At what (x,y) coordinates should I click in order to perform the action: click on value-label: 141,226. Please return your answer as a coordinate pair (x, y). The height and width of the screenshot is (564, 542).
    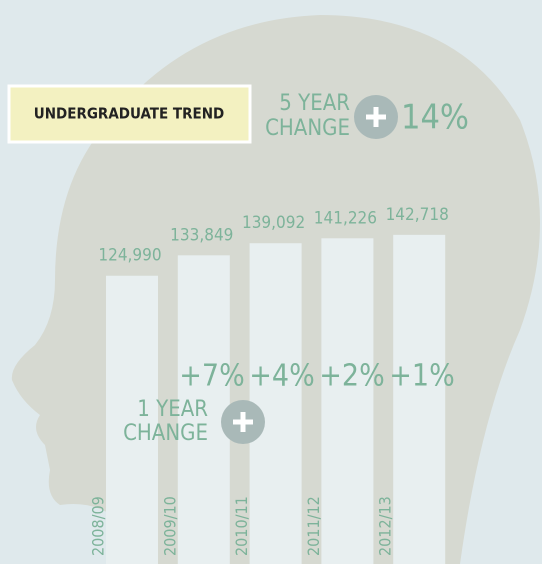
    Looking at the image, I should click on (345, 218).